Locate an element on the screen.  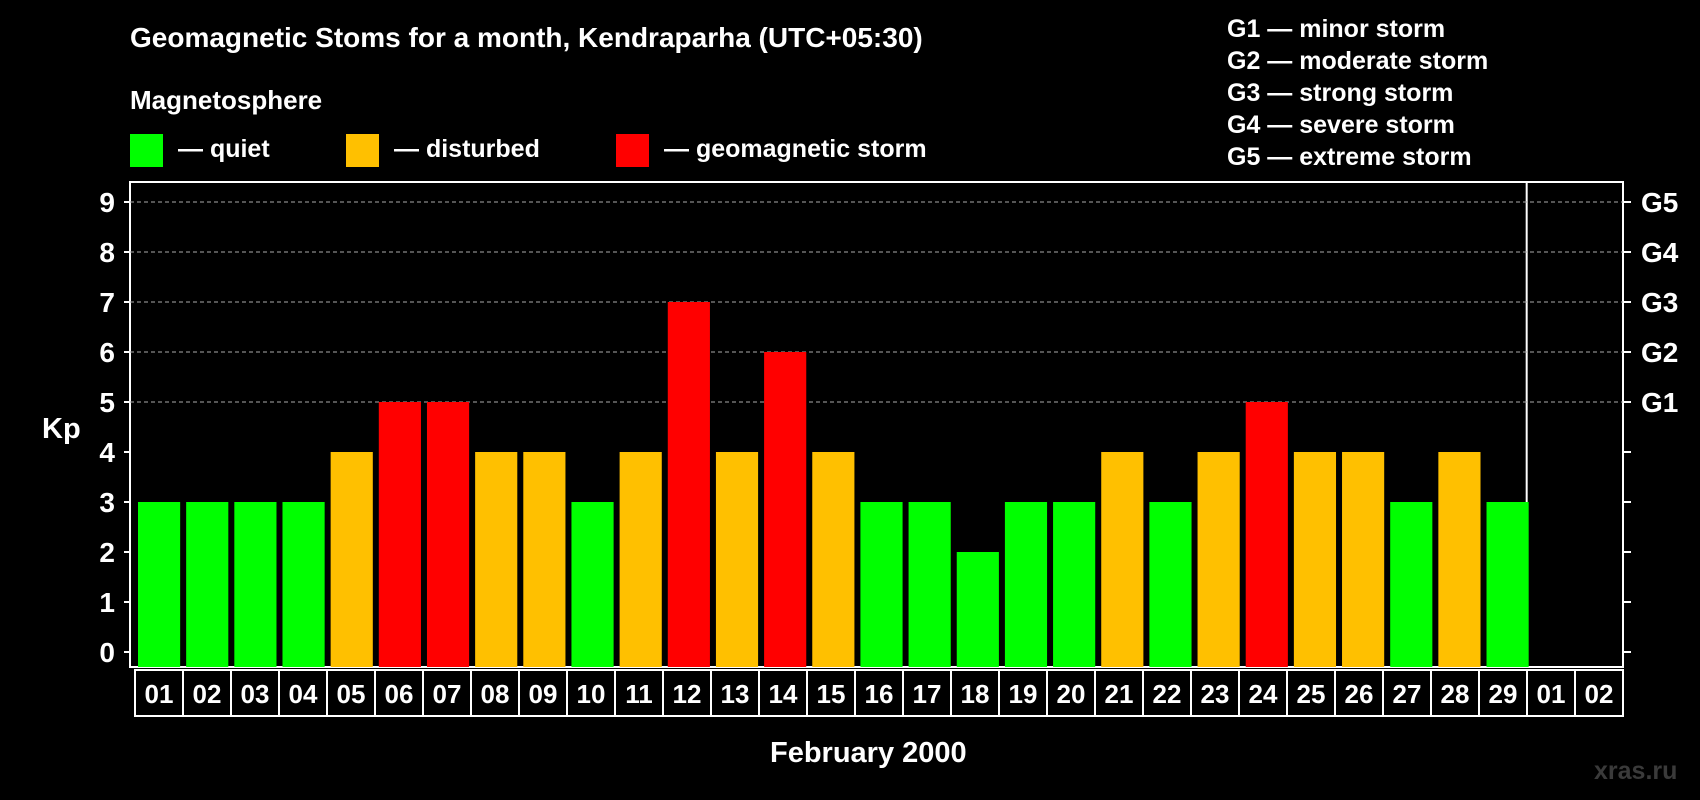
x-tick-label: 14 is located at coordinates (783, 694).